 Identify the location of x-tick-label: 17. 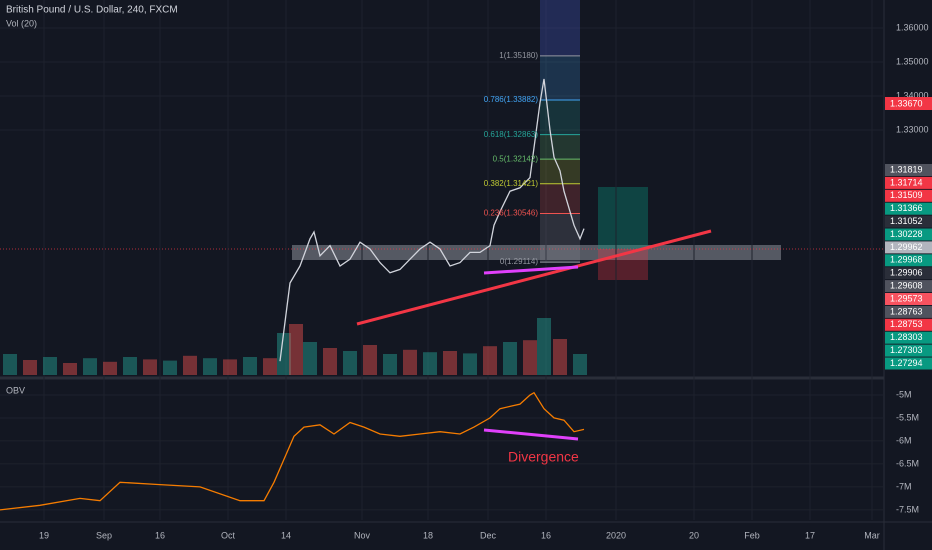
(810, 535).